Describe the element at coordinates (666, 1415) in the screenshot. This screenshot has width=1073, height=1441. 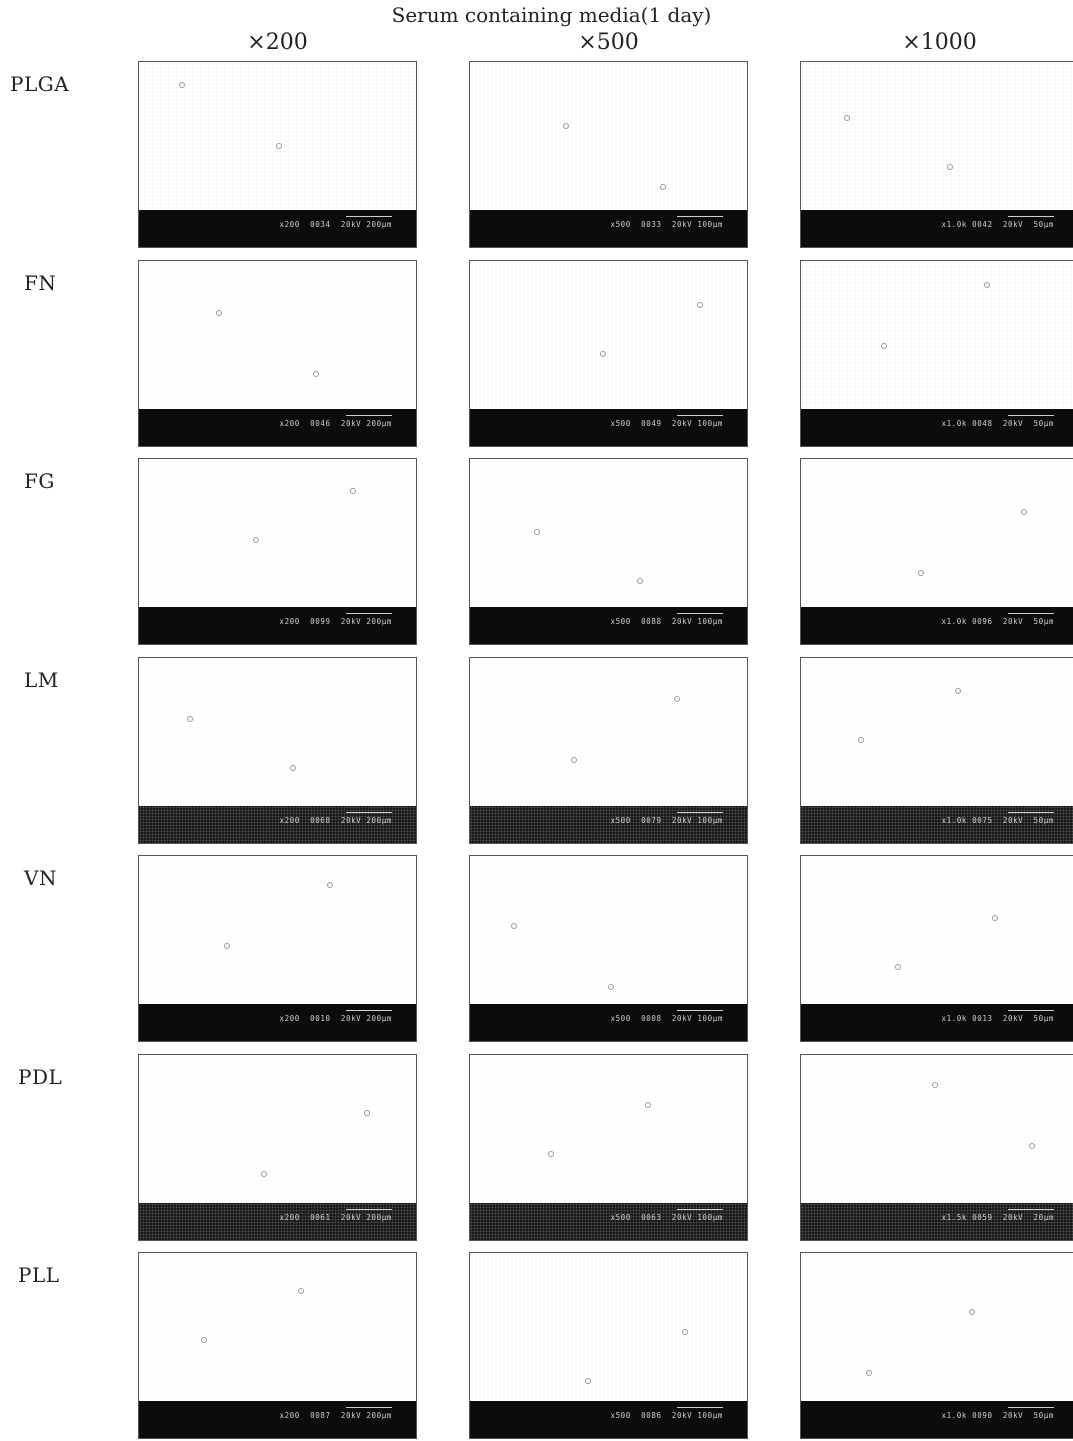
I see `sem-caption: x500 0086 20kV 100µm` at that location.